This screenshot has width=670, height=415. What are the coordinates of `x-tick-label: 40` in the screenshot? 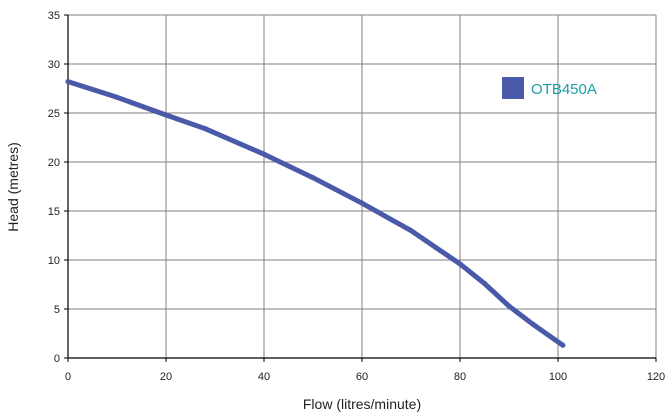 It's located at (264, 377).